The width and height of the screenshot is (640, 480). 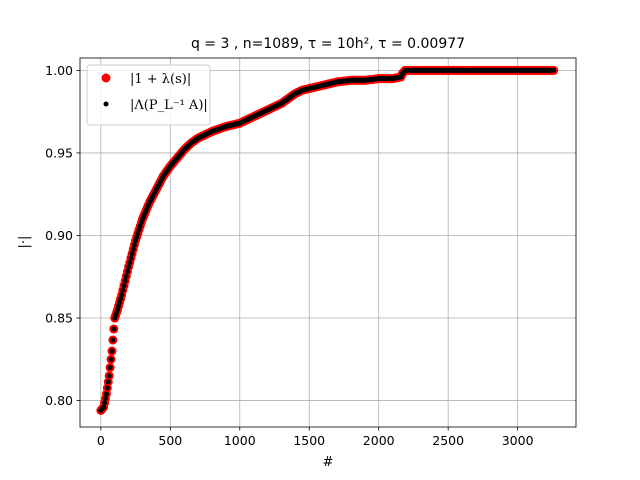 I want to click on y-tick-label: 0.95, so click(x=59, y=152).